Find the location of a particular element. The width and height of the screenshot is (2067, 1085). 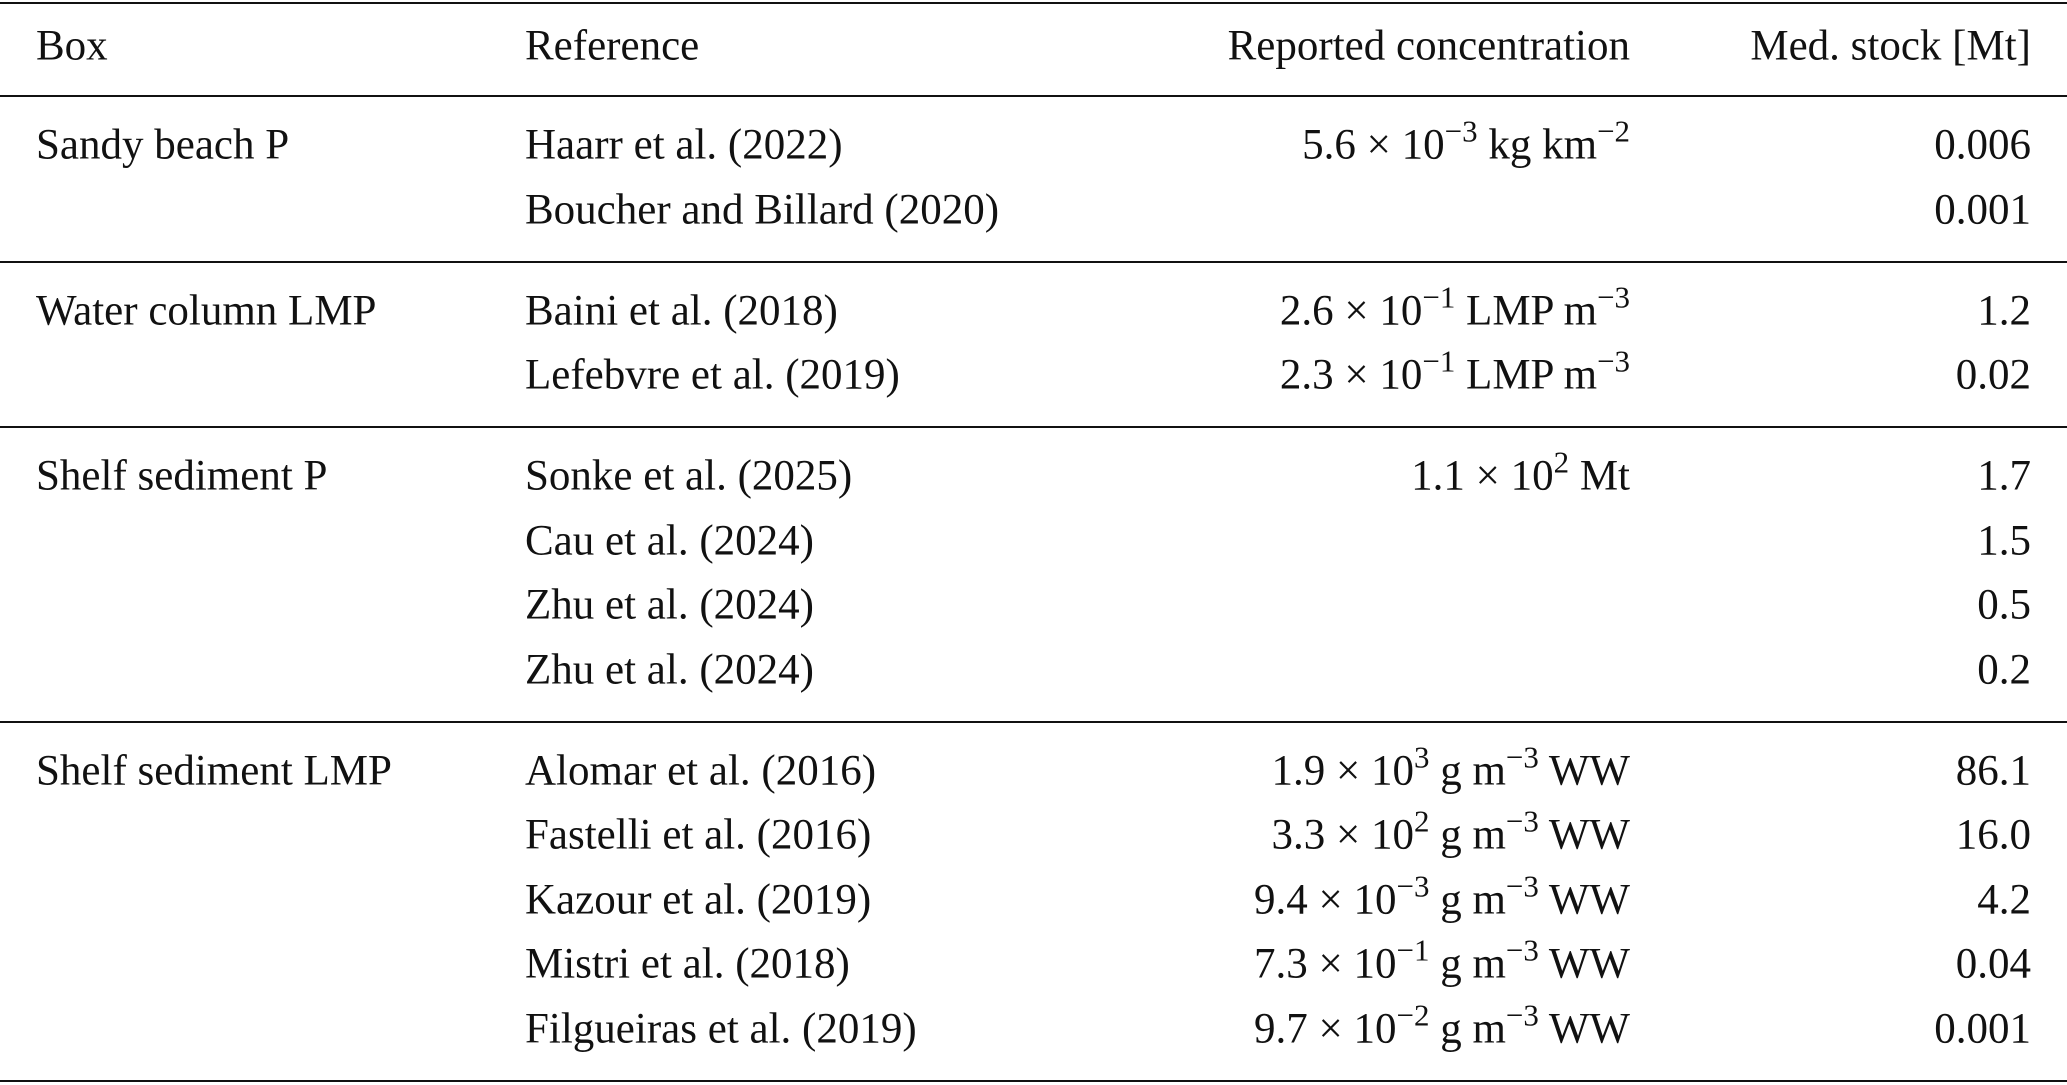

exponent: 3 is located at coordinates (1421, 756).